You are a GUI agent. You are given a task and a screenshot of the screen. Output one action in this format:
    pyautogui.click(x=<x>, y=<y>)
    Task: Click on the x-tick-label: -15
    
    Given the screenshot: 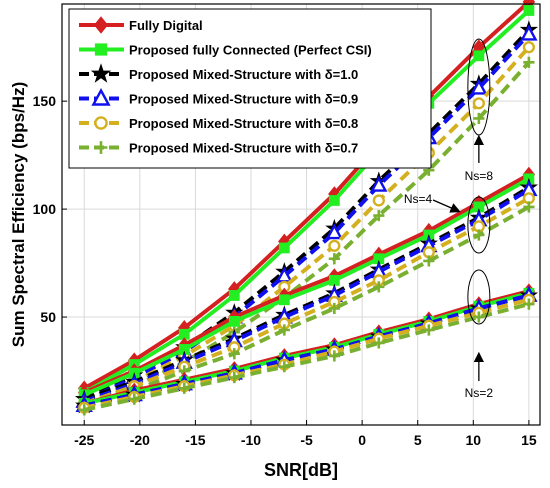 What is the action you would take?
    pyautogui.click(x=195, y=440)
    